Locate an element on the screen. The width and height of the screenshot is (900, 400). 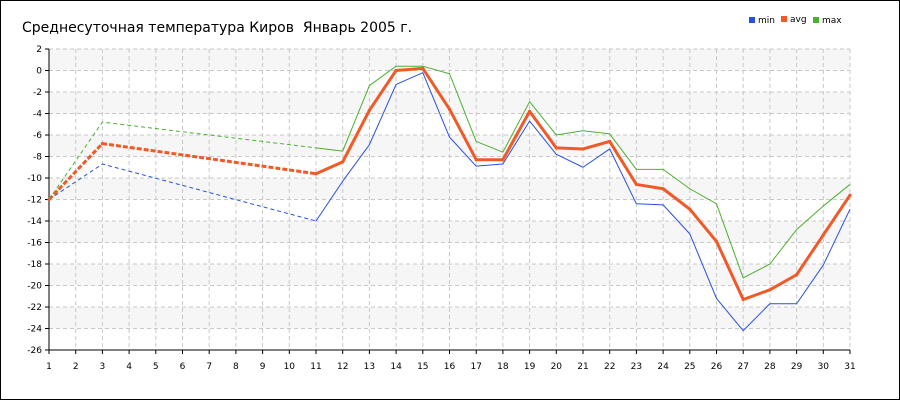
y-tick-label: -18 is located at coordinates (34, 265).